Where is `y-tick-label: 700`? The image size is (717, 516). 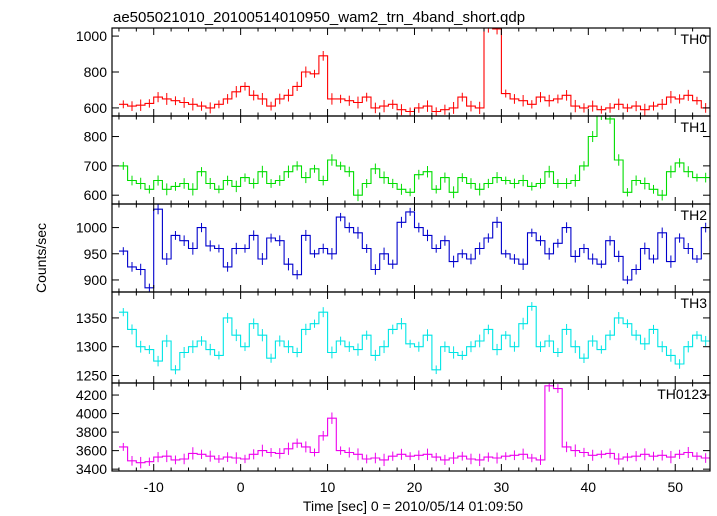
y-tick-label: 700 is located at coordinates (96, 166).